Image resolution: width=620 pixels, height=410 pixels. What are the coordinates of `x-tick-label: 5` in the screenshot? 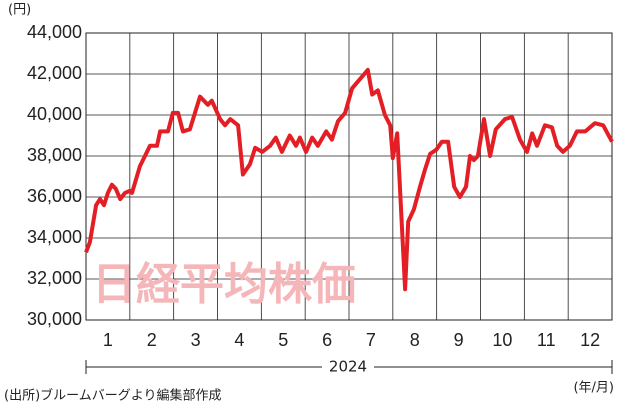 It's located at (283, 340).